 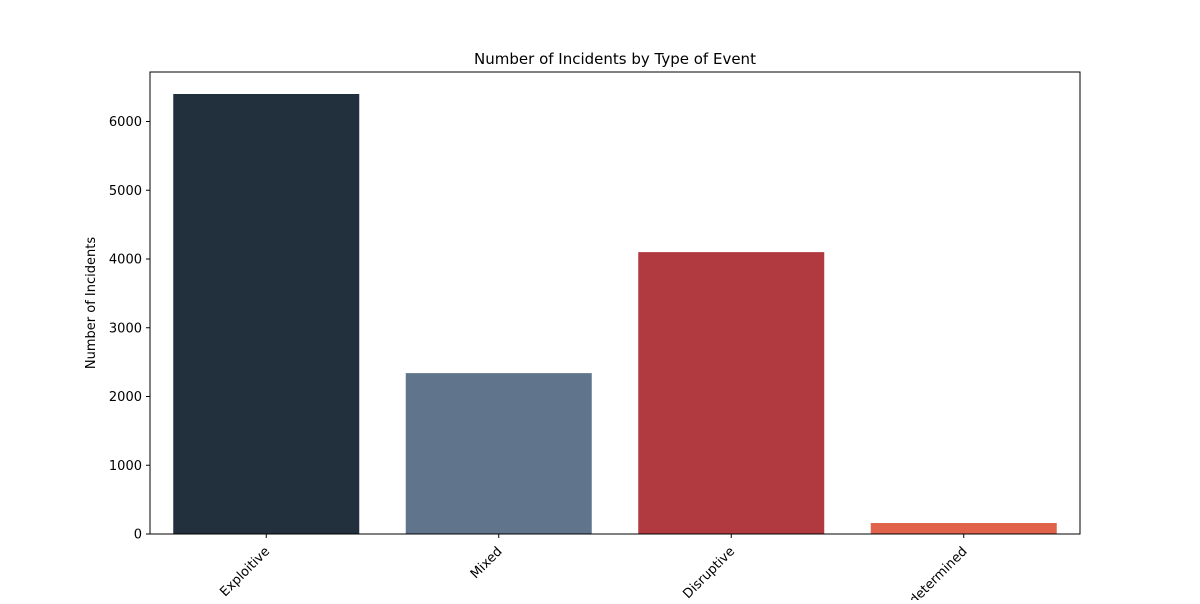 I want to click on bar-exploitive, so click(x=266, y=314).